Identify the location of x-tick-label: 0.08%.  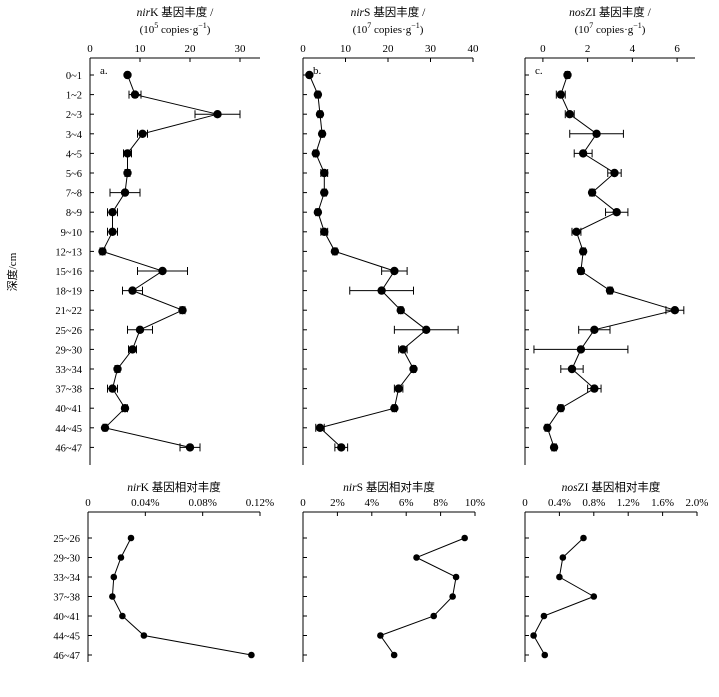
(202, 503).